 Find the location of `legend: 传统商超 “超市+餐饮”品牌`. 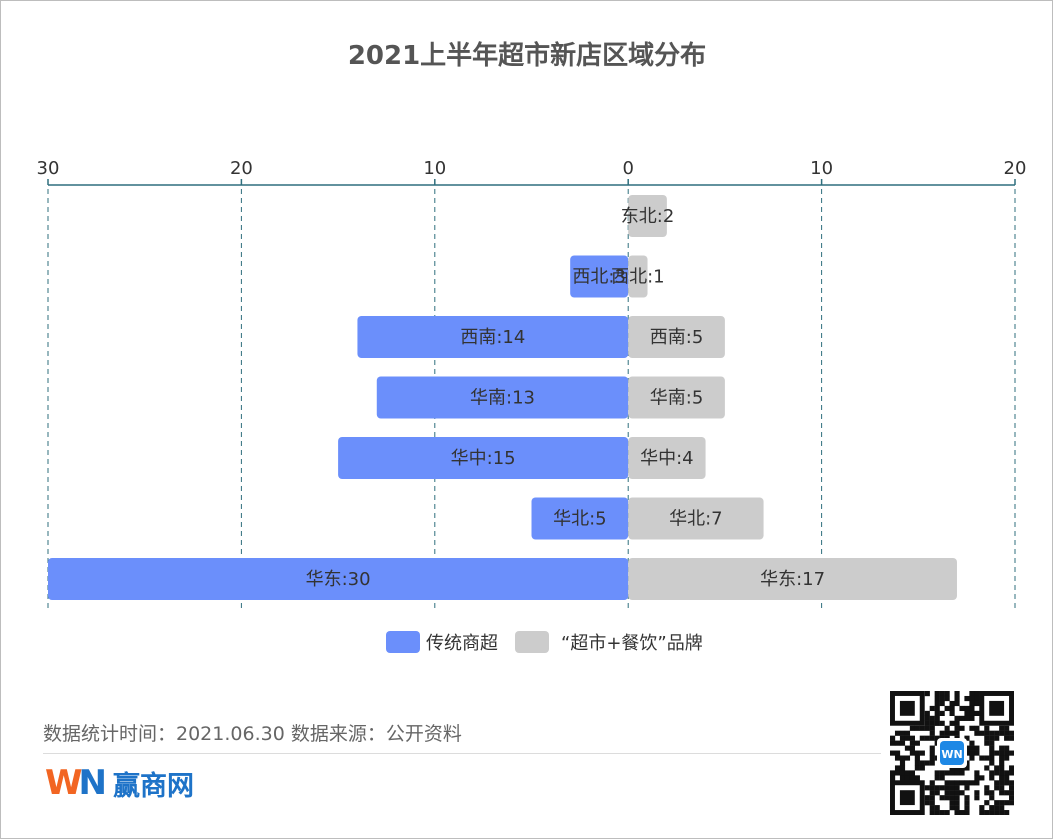

legend: 传统商超 “超市+餐饮”品牌 is located at coordinates (544, 642).